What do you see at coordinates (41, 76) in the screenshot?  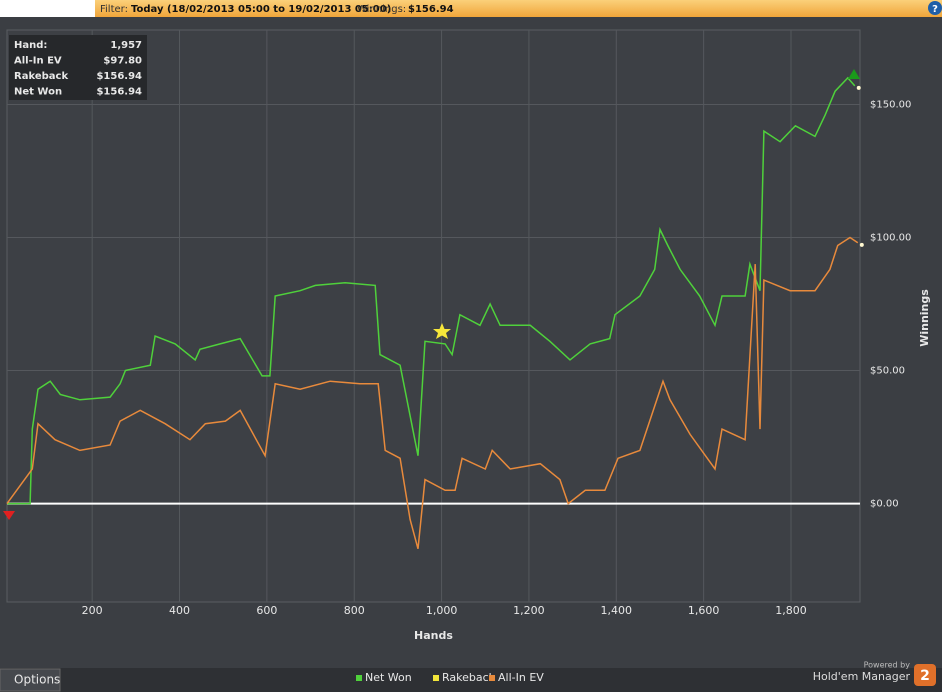 I see `summary-label: Rakeback` at bounding box center [41, 76].